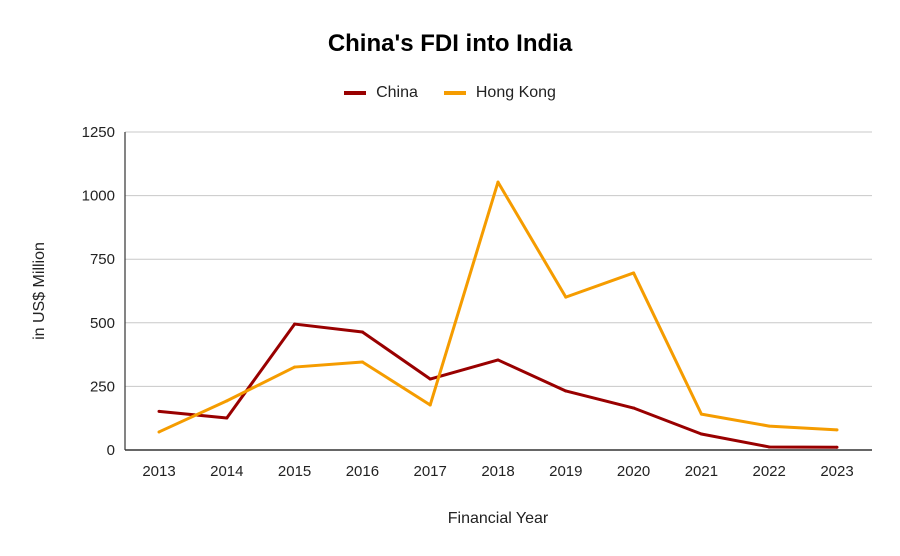 The width and height of the screenshot is (900, 556). I want to click on x-axis-label: Financial Year, so click(498, 518).